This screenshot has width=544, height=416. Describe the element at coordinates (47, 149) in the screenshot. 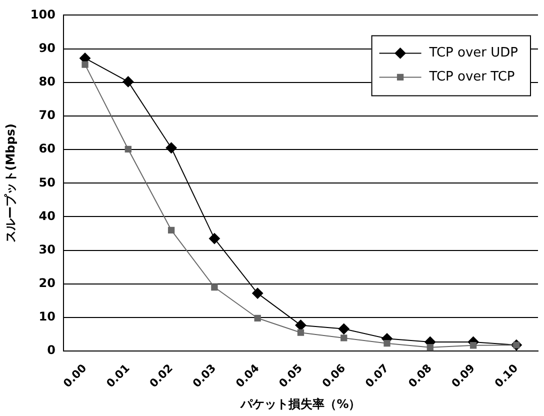

I see `y-tick-label: 60` at that location.